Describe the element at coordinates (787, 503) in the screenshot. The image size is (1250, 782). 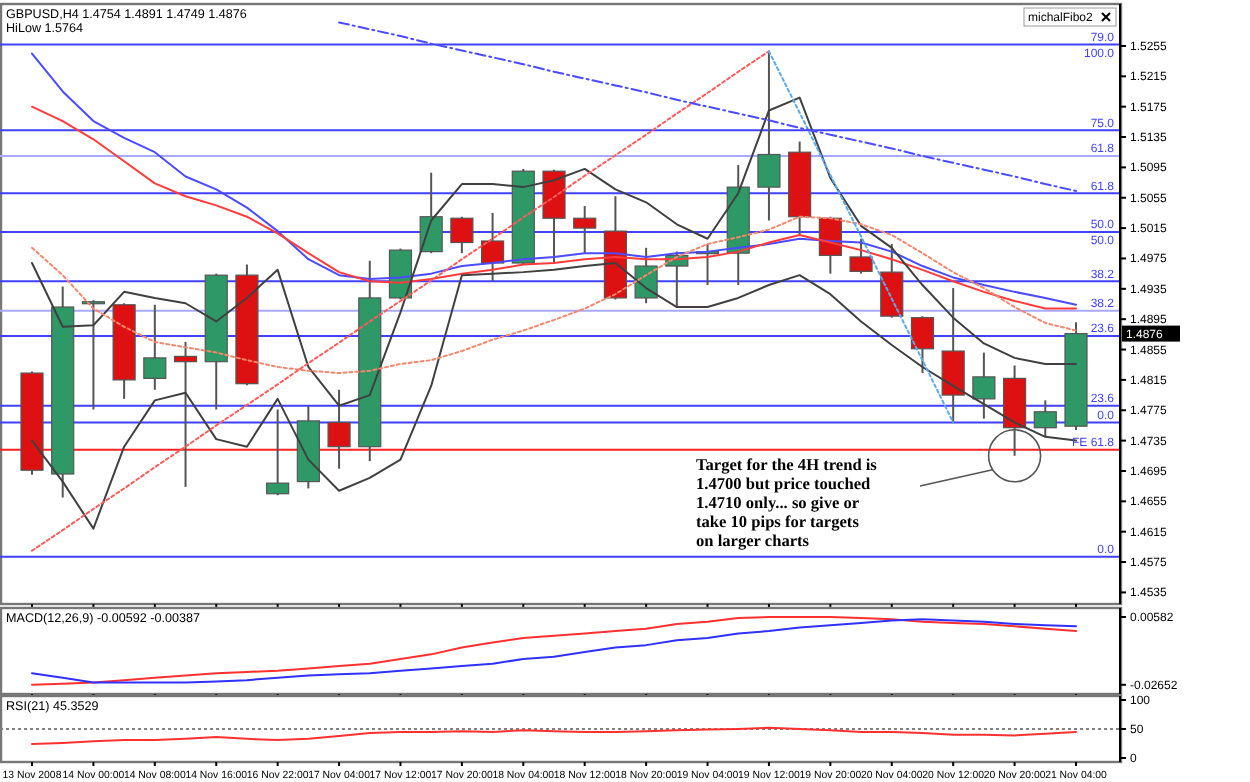
I see `annotation: Target for the 4H trend is 1.4700 but price touched 1.4710 only... so give or take 10 pips for targets on larger charts` at that location.